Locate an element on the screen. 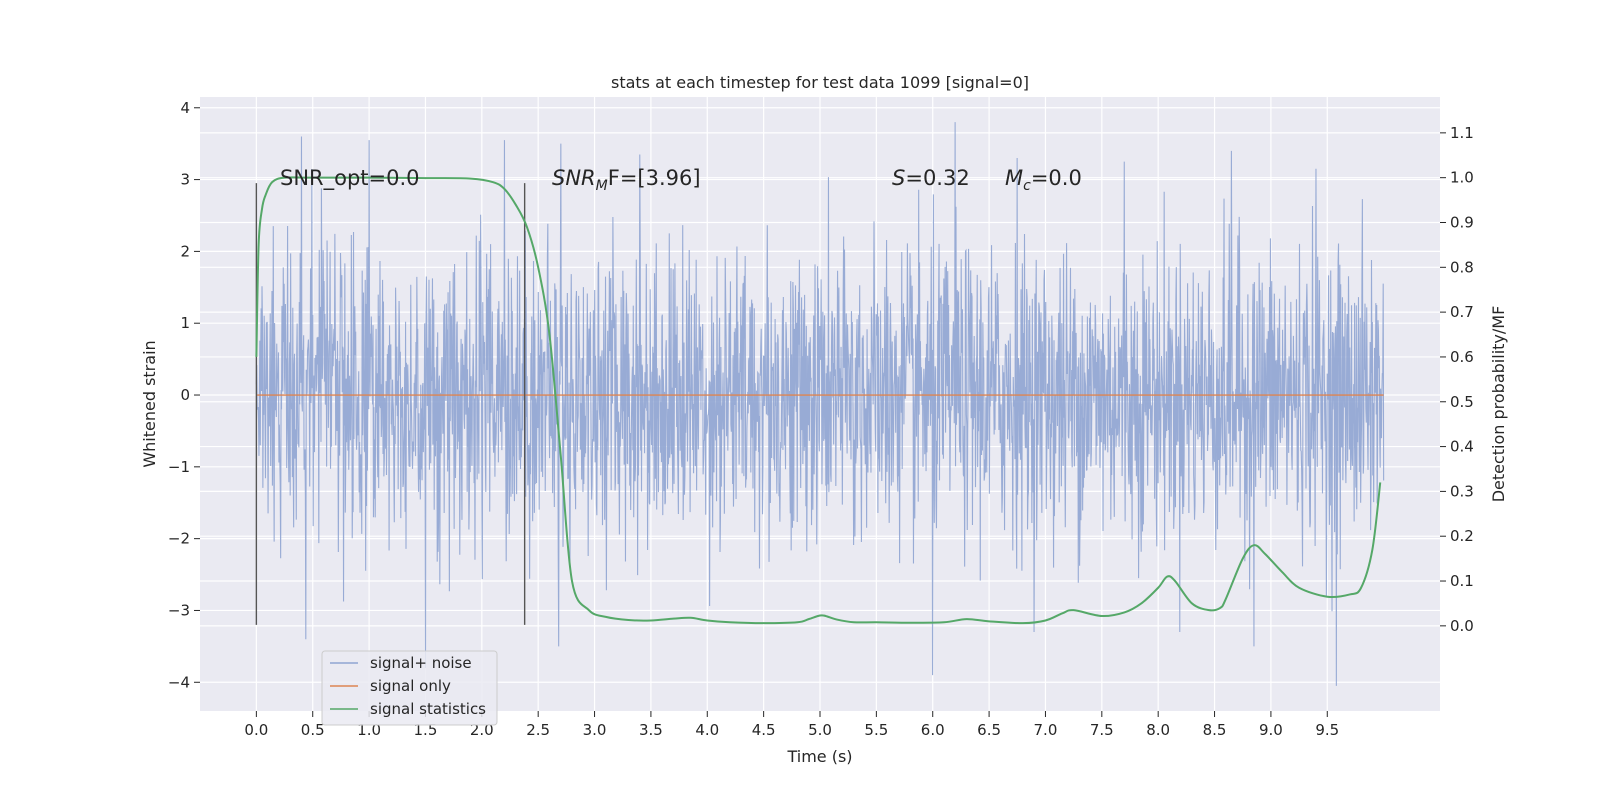 Image resolution: width=1600 pixels, height=800 pixels. y2-tick-label: 0.5 is located at coordinates (1462, 402).